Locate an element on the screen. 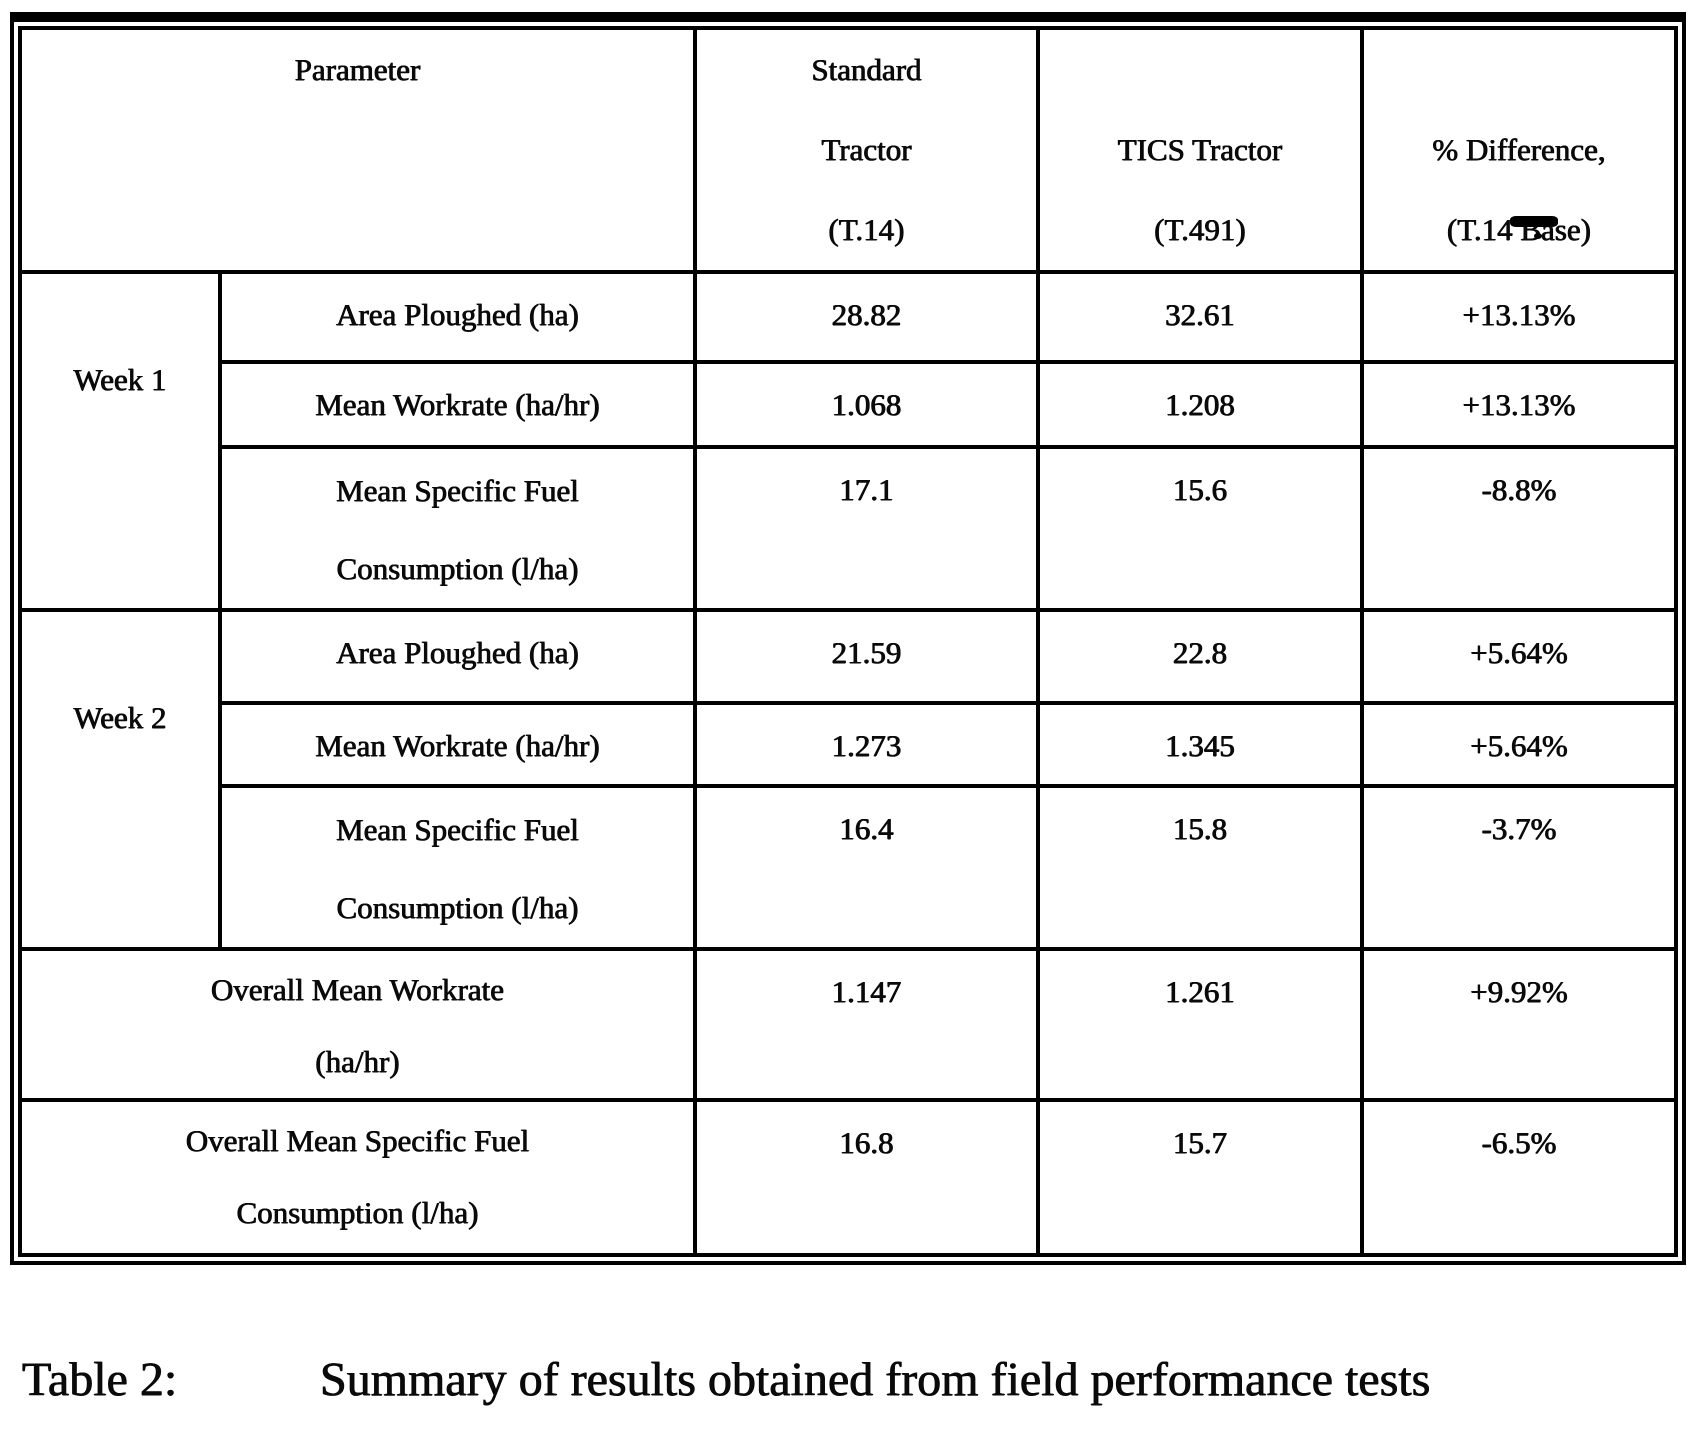 The width and height of the screenshot is (1696, 1436). header-line: Tractor is located at coordinates (866, 149).